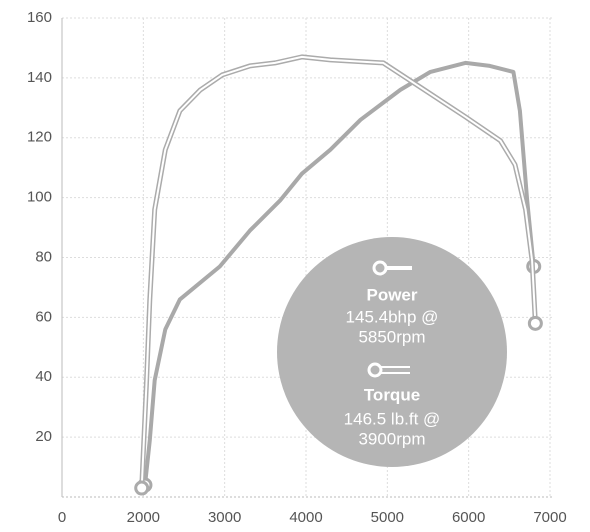 This screenshot has width=590, height=532. Describe the element at coordinates (392, 316) in the screenshot. I see `annotation-text: 145.4bhp @` at that location.